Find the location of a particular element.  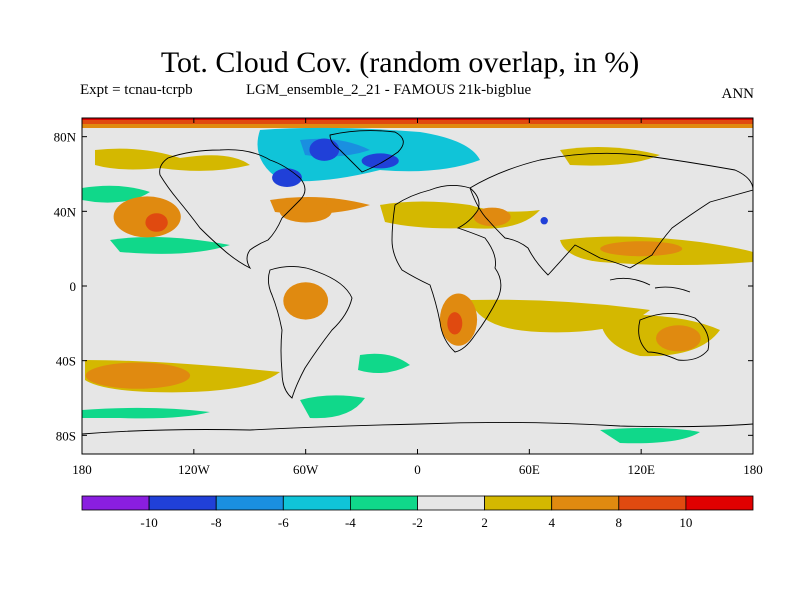

colorbar-label: -6 is located at coordinates (283, 522).